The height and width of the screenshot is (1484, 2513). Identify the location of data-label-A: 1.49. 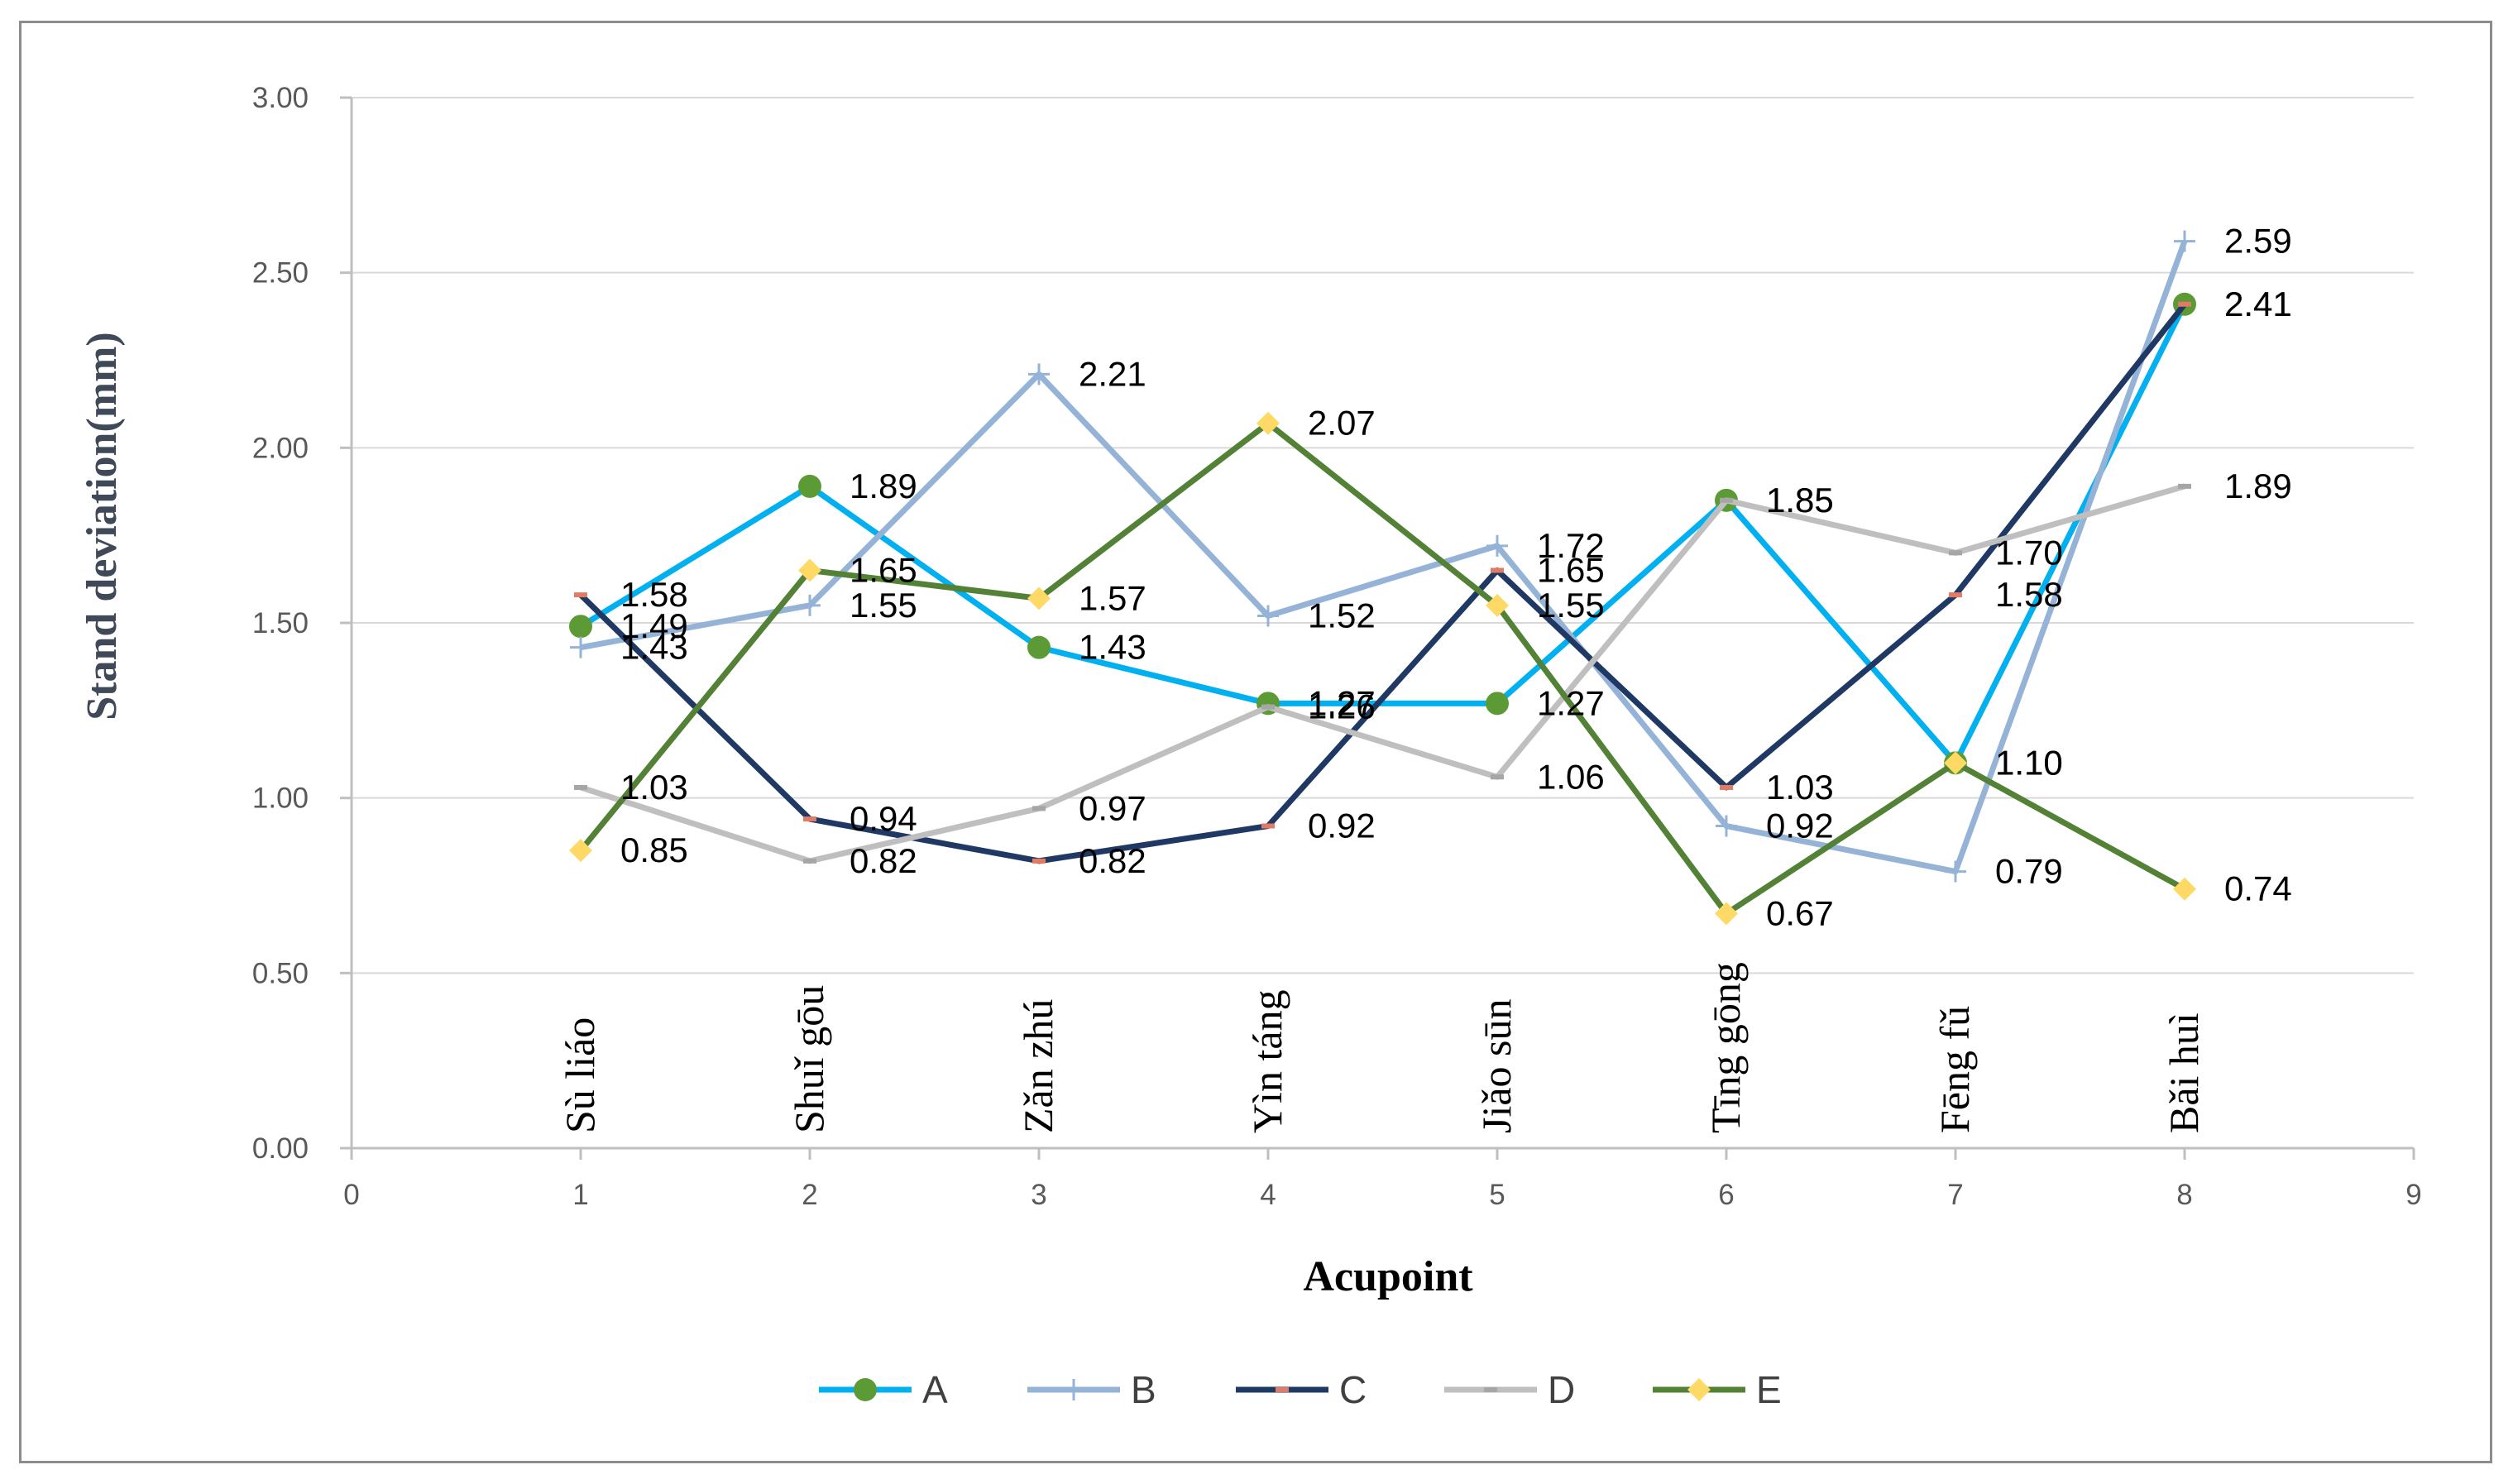
(654, 625).